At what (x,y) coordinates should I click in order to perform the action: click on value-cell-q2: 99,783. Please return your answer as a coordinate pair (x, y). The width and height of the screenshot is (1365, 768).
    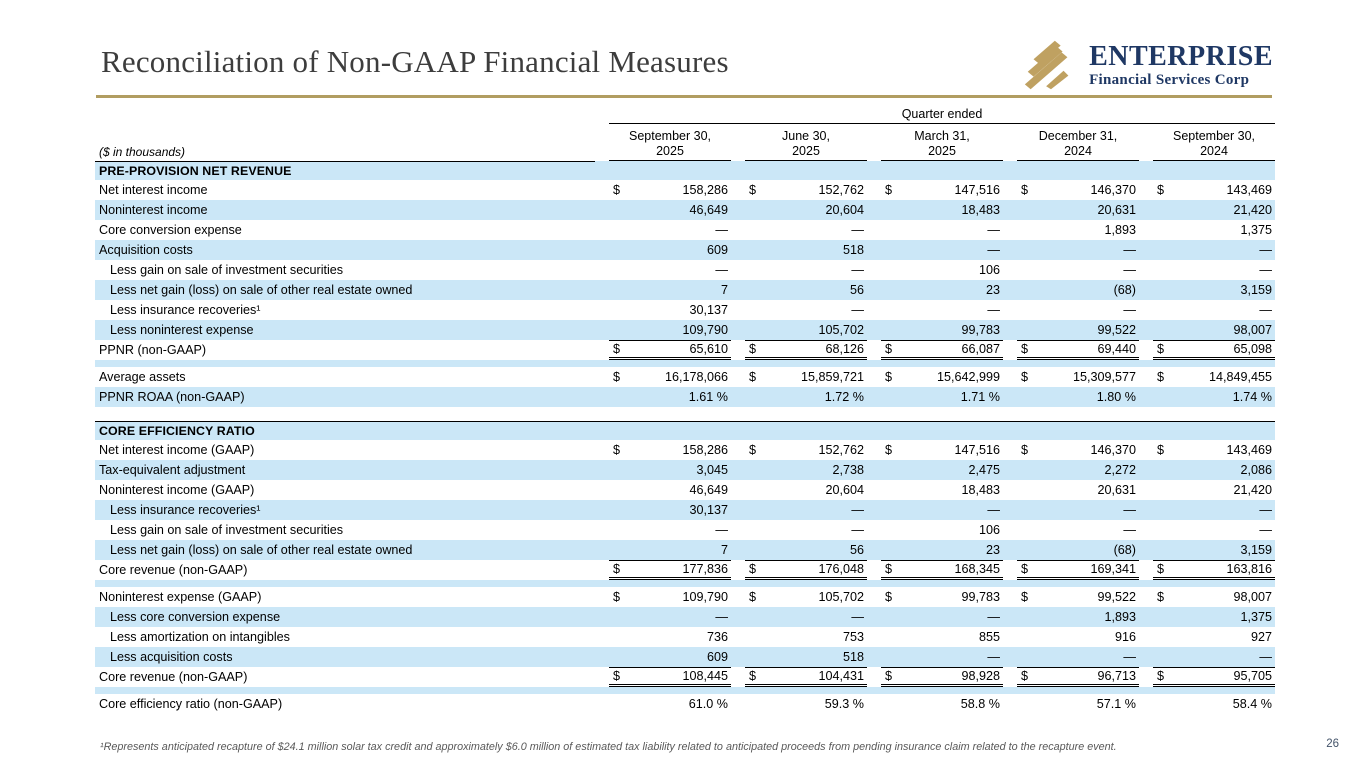
    Looking at the image, I should click on (935, 330).